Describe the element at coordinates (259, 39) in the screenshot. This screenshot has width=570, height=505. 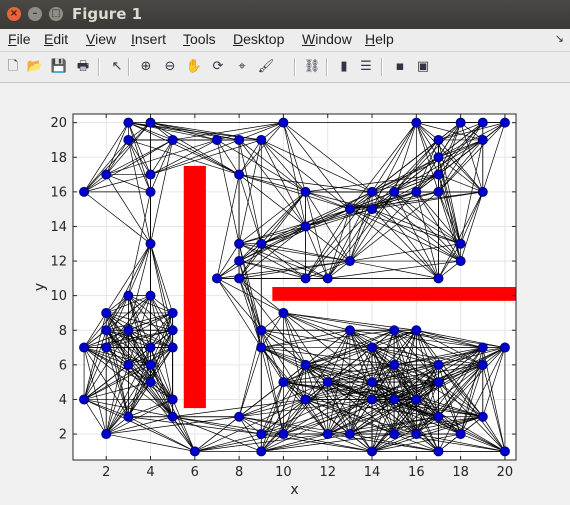
I see `menu-desktop: Desktop` at that location.